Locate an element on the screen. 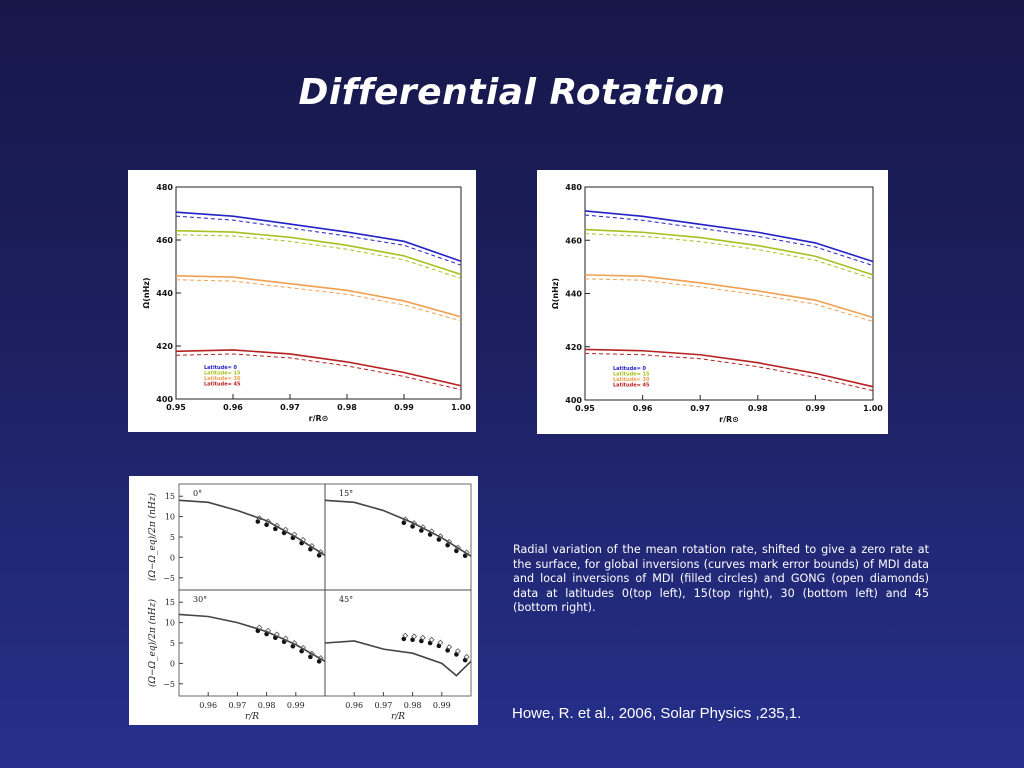 The image size is (1024, 768). y-tick-label: −5 is located at coordinates (169, 578).